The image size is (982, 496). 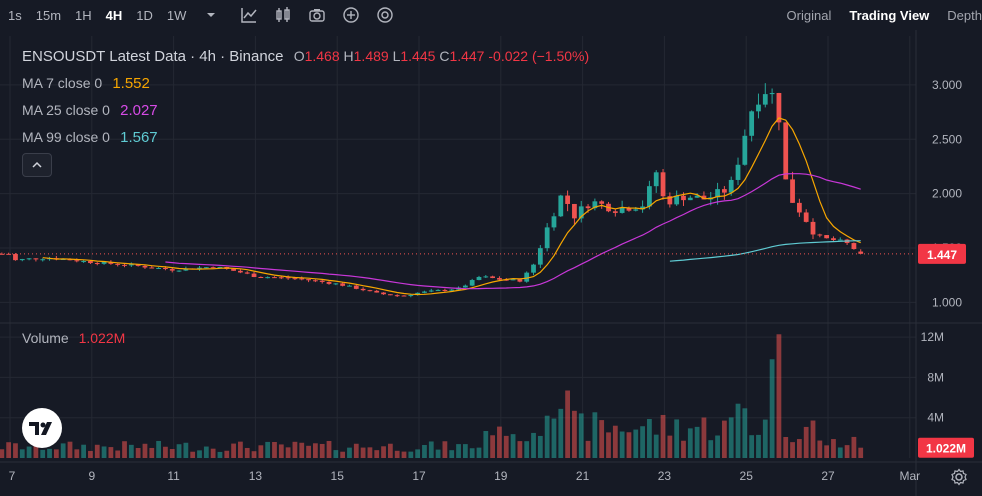 I want to click on indicators-icon, so click(x=249, y=15).